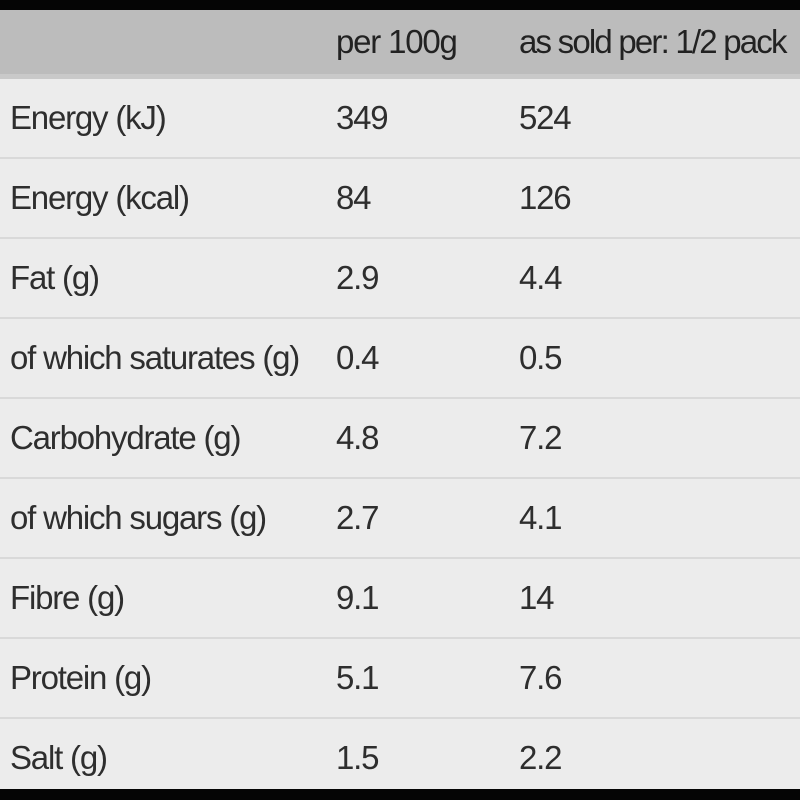 The height and width of the screenshot is (800, 800). What do you see at coordinates (397, 41) in the screenshot?
I see `header-cell-per-100g: per 100g` at bounding box center [397, 41].